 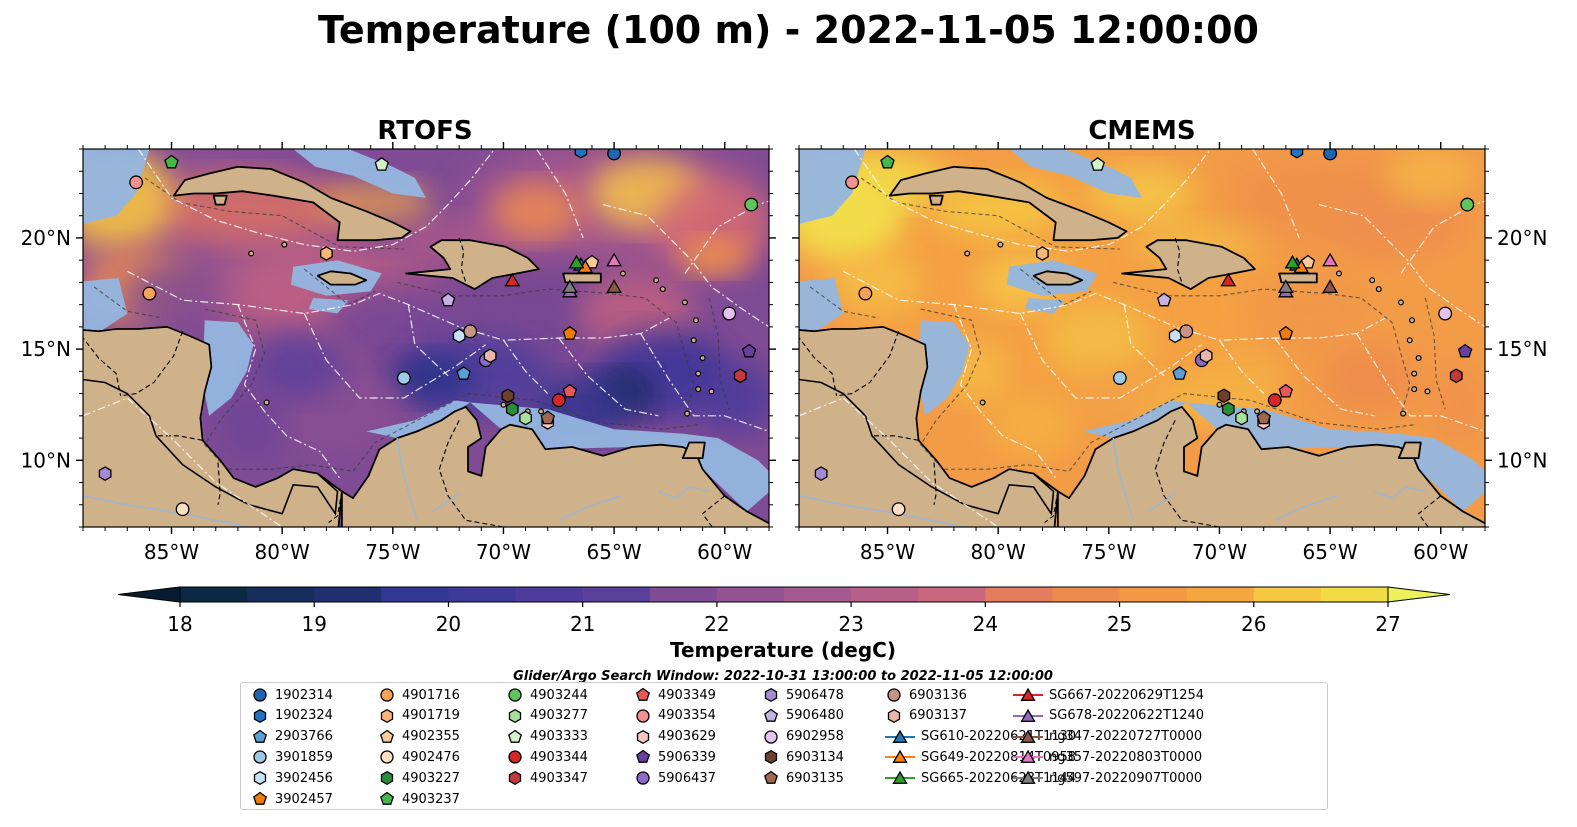 I want to click on platform-marker-ng597-20220907T0000, so click(x=569, y=286).